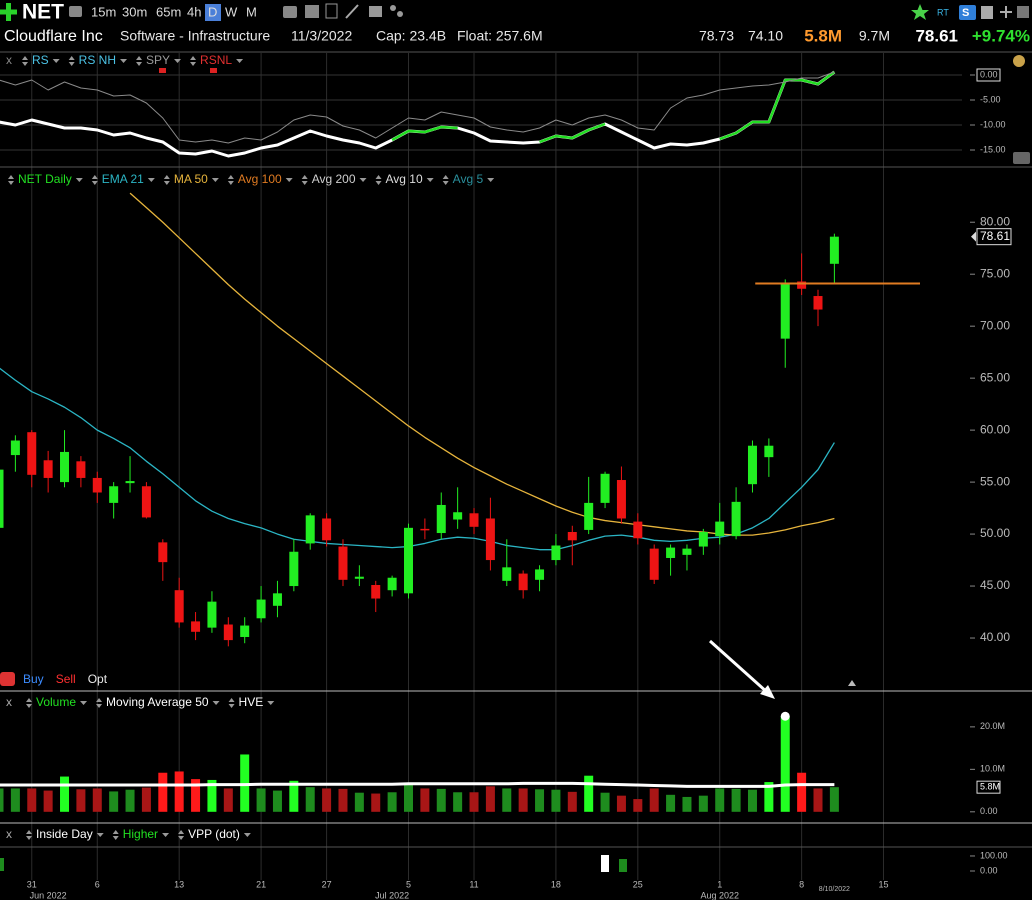 Image resolution: width=1032 pixels, height=900 pixels. What do you see at coordinates (140, 834) in the screenshot?
I see `legend-label: Higher` at bounding box center [140, 834].